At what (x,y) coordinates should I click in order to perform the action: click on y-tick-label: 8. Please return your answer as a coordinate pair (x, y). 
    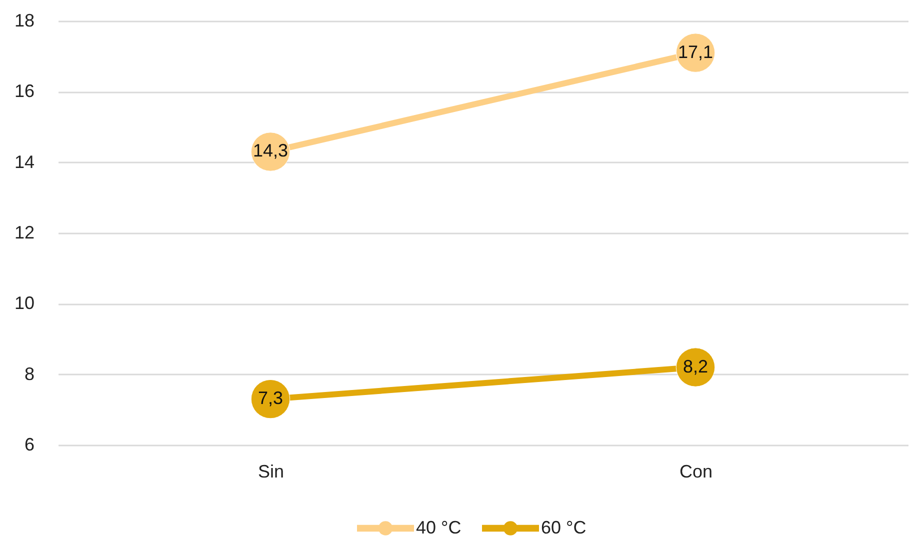
    Looking at the image, I should click on (29, 374).